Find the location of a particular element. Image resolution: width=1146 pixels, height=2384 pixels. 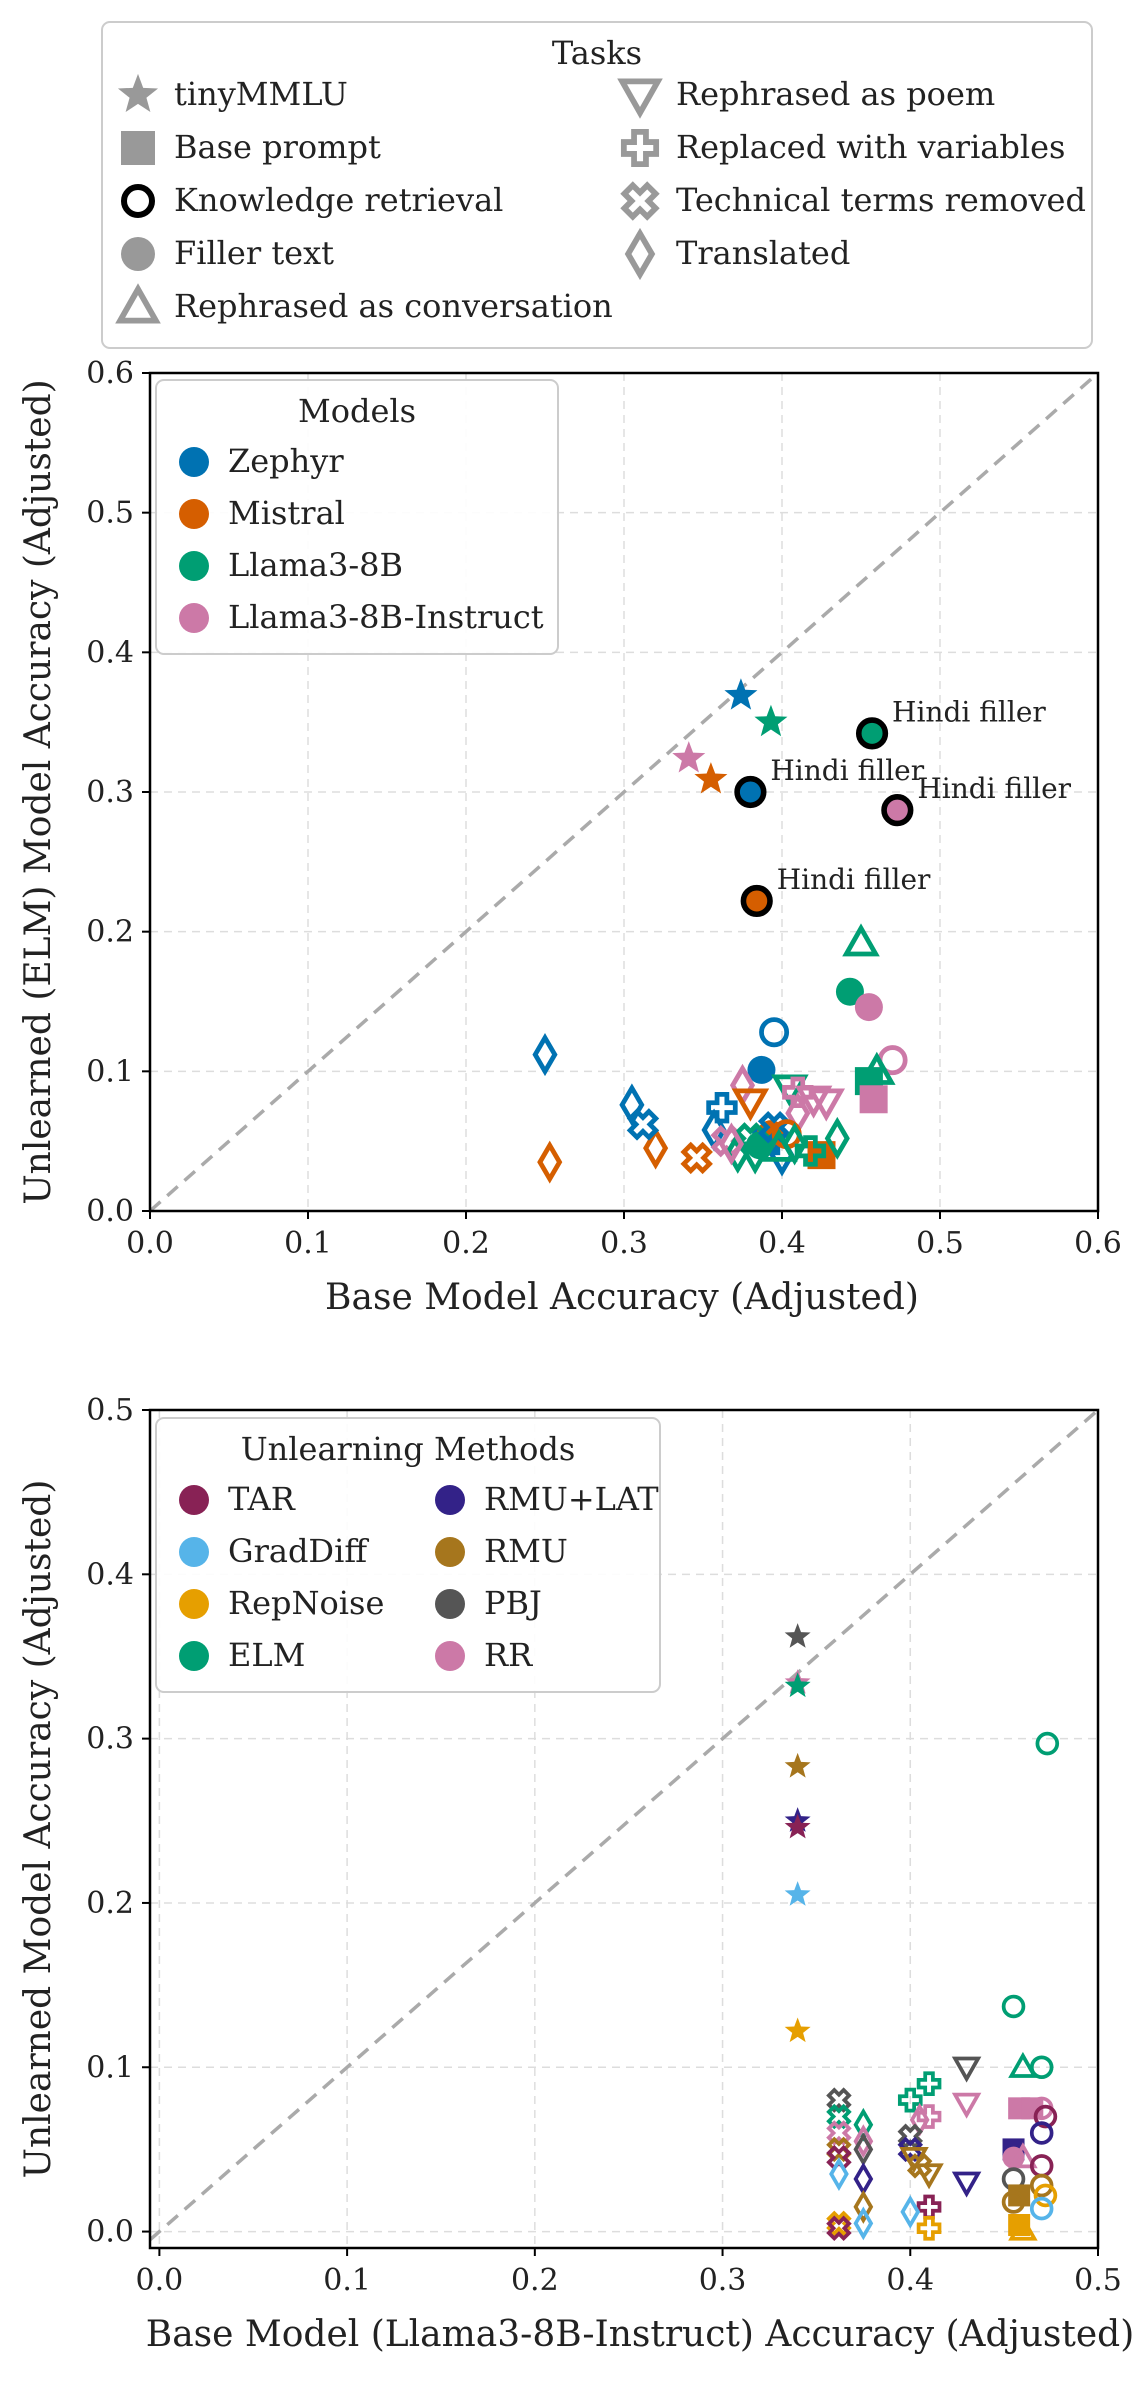

legend-entry: Llama3-8B-Instruct is located at coordinates (361, 617).